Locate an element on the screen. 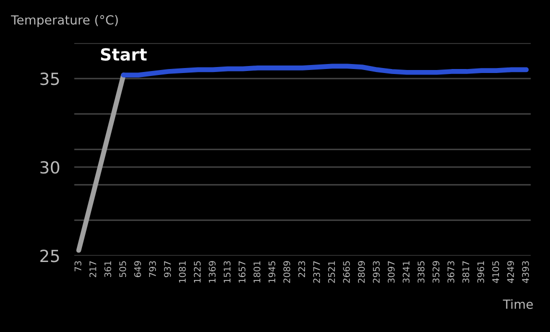  x-tick-label: 3817 is located at coordinates (466, 272).